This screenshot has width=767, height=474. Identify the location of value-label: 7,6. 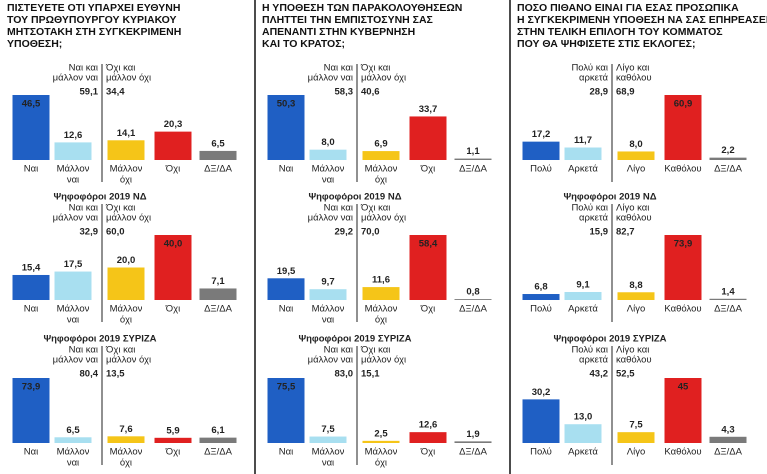
(125, 429).